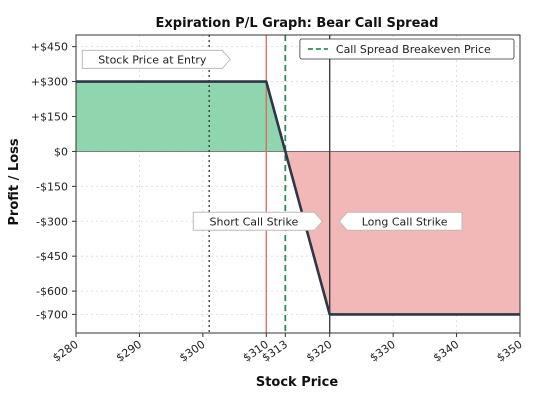 Image resolution: width=552 pixels, height=412 pixels. What do you see at coordinates (509, 351) in the screenshot?
I see `x-tick-label-8: $350` at bounding box center [509, 351].